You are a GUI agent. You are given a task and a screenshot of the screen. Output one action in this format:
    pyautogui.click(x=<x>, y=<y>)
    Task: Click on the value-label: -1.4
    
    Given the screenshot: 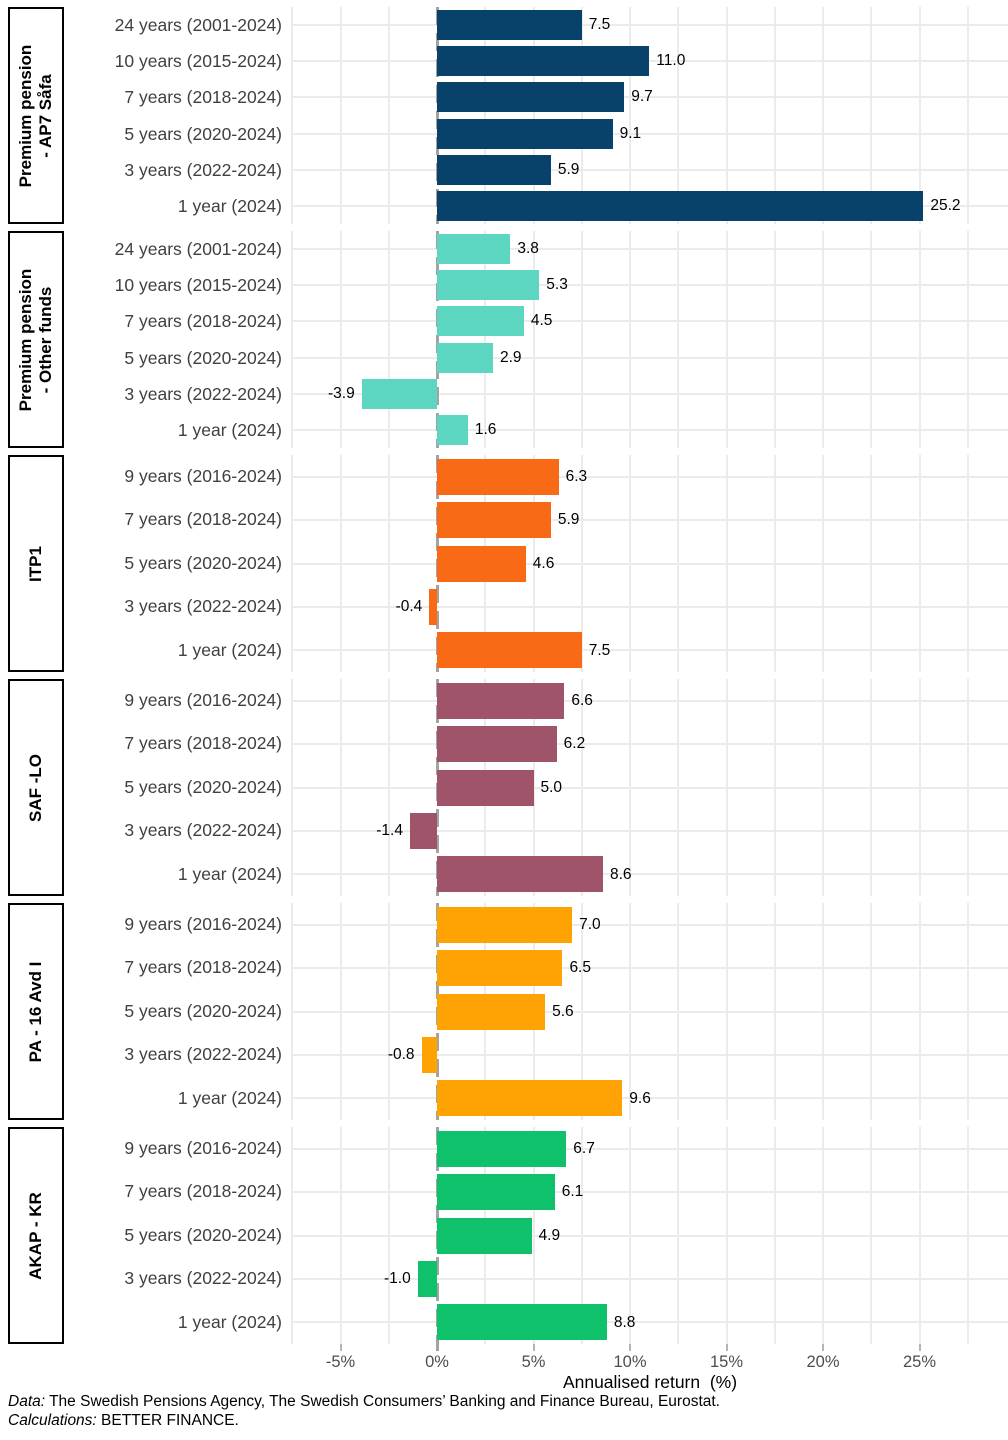 What is the action you would take?
    pyautogui.click(x=389, y=831)
    